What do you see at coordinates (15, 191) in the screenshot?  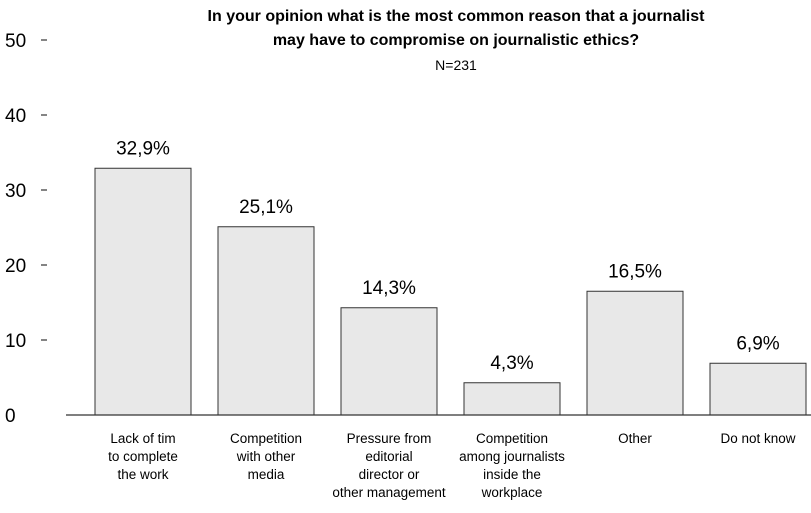 I see `y-tick-label: 30` at bounding box center [15, 191].